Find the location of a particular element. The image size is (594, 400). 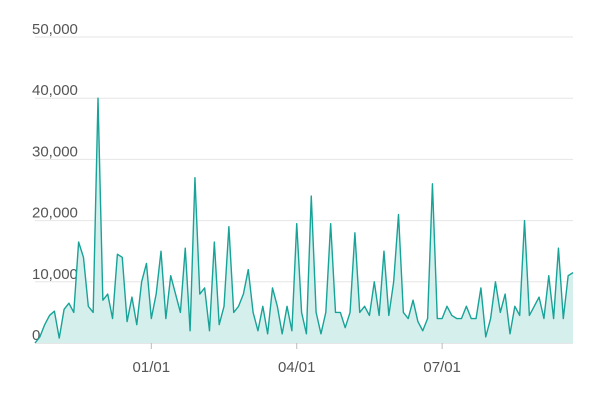

y-tick-label: 0 is located at coordinates (36, 335).